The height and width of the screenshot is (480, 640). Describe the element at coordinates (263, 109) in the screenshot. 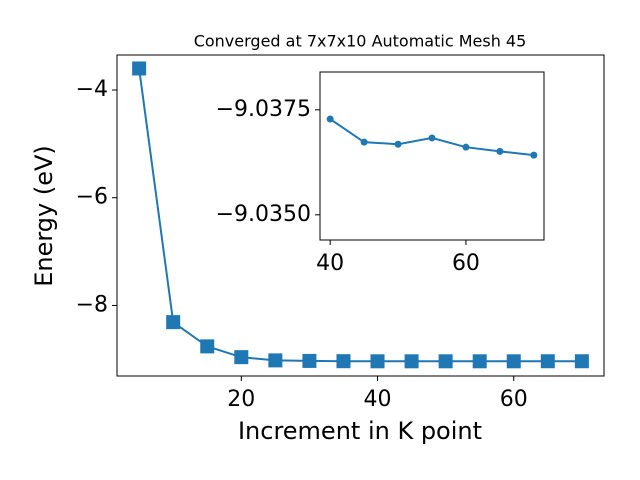

I see `y-tick-label: −9.0375` at that location.